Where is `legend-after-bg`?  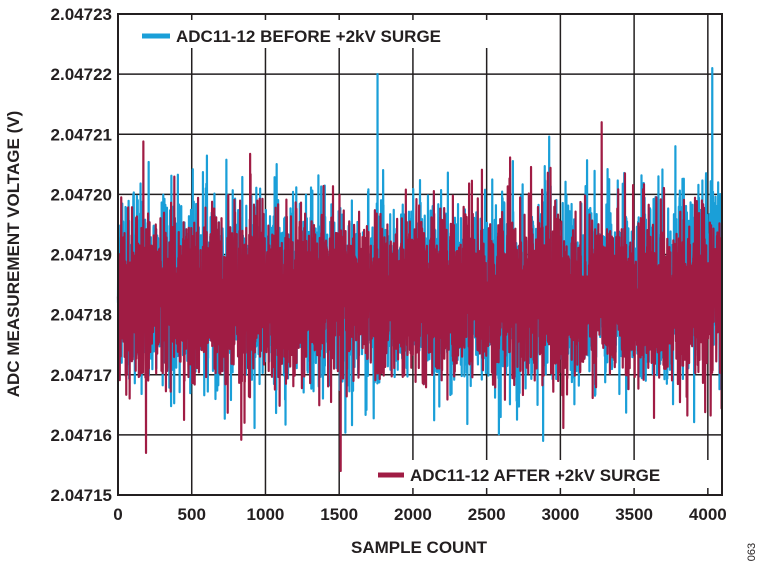
legend-after-bg is located at coordinates (541, 474).